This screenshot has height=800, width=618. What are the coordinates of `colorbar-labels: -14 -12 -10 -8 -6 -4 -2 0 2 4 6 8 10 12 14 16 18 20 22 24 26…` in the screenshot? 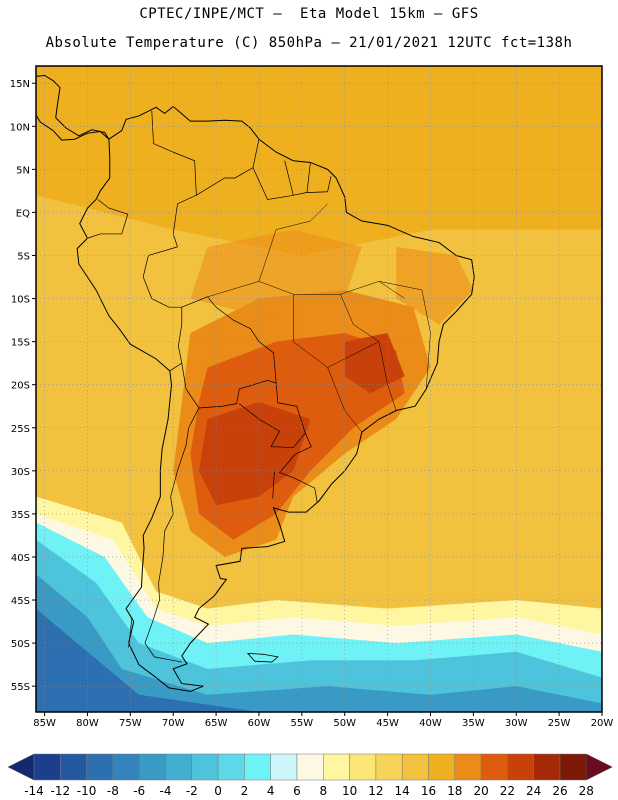 It's located at (309, 791).